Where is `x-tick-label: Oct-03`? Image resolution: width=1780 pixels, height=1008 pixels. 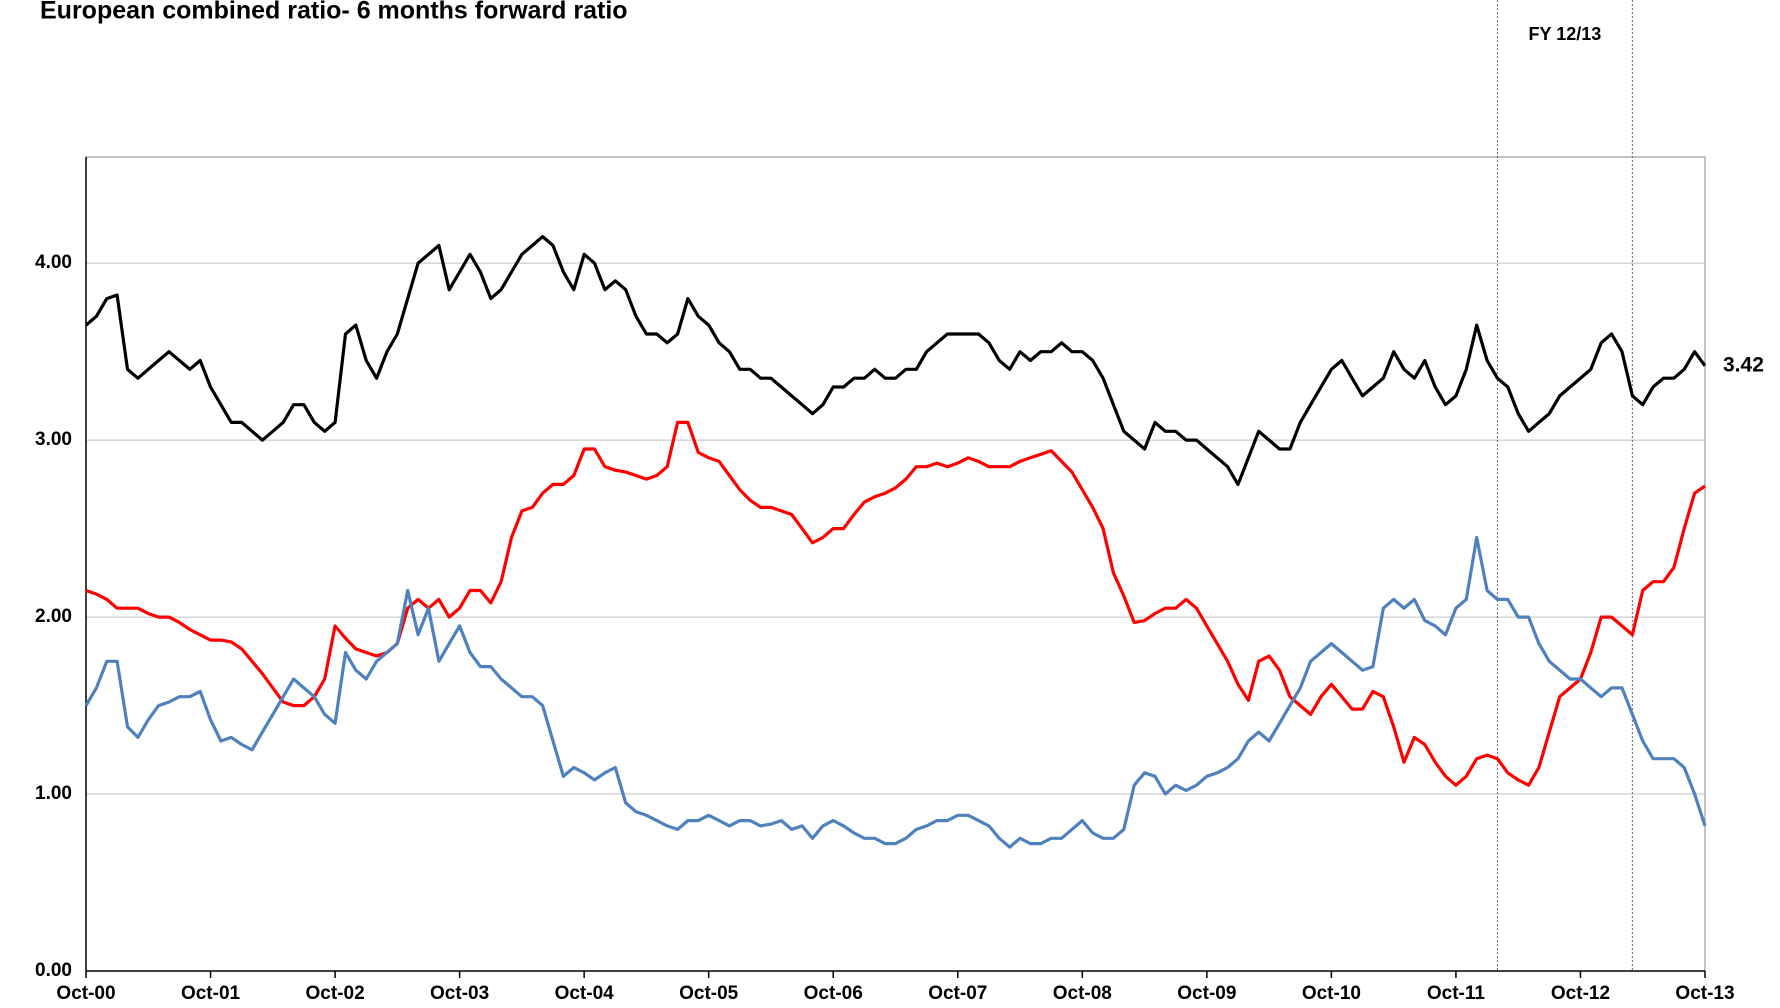
x-tick-label: Oct-03 is located at coordinates (459, 993).